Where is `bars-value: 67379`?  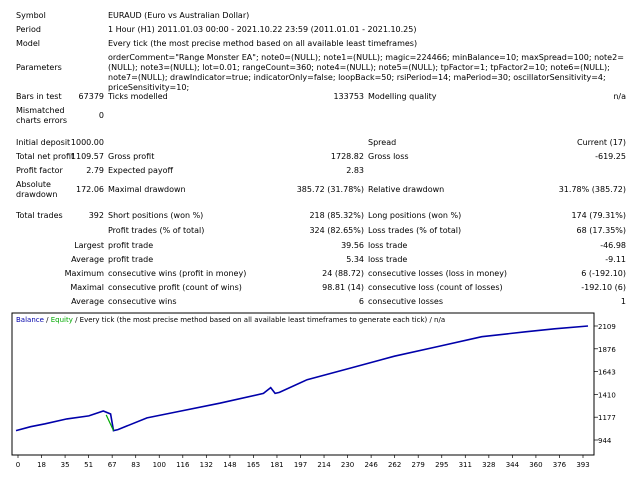 bars-value: 67379 is located at coordinates (91, 96).